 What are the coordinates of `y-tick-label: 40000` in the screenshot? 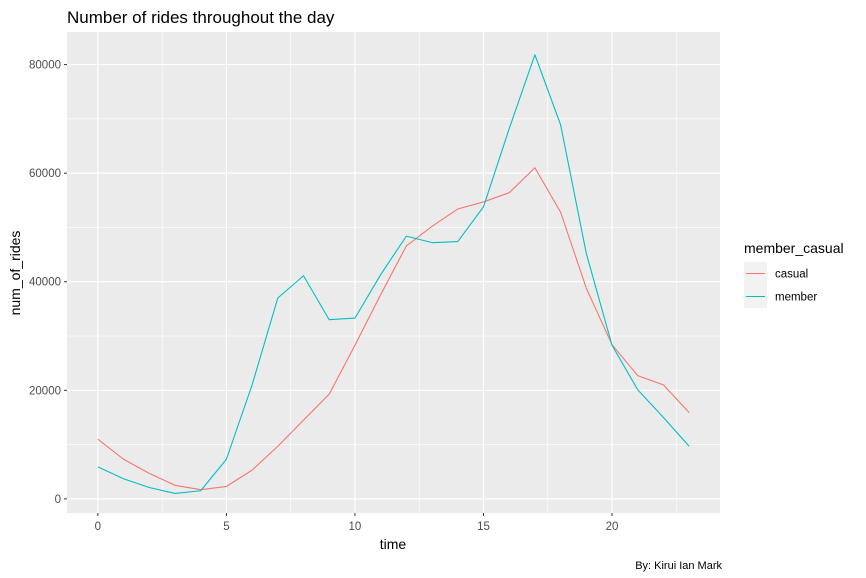 It's located at (45, 283).